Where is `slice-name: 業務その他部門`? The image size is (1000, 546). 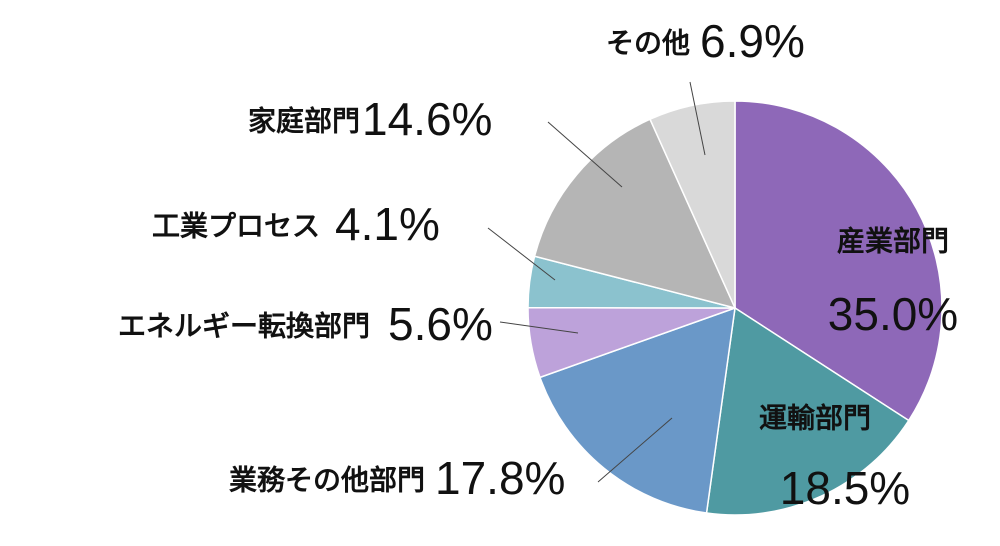
slice-name: 業務その他部門 is located at coordinates (327, 479).